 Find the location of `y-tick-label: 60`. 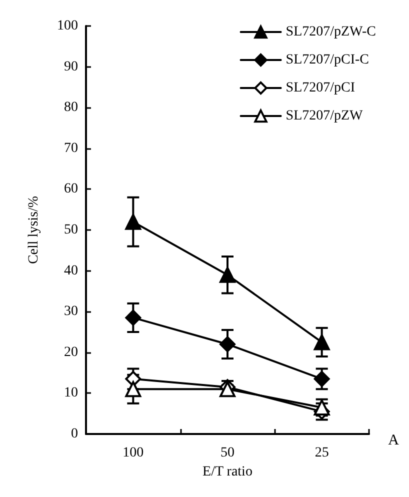

y-tick-label: 60 is located at coordinates (71, 189).